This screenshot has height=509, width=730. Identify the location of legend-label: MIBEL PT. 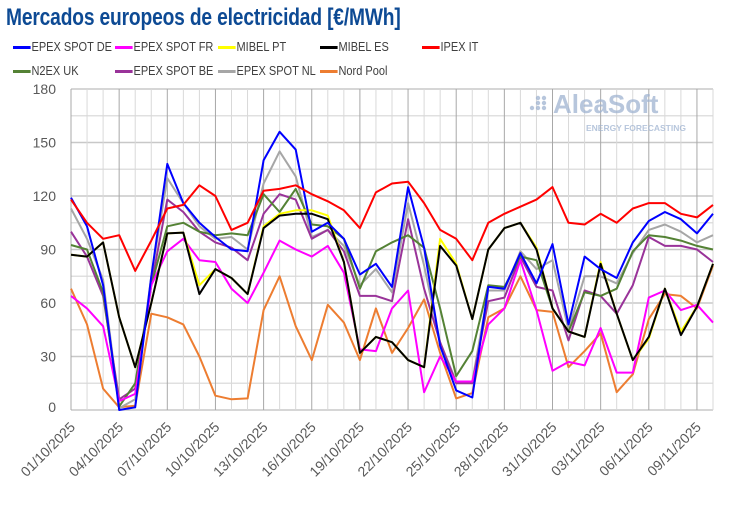
(261, 47).